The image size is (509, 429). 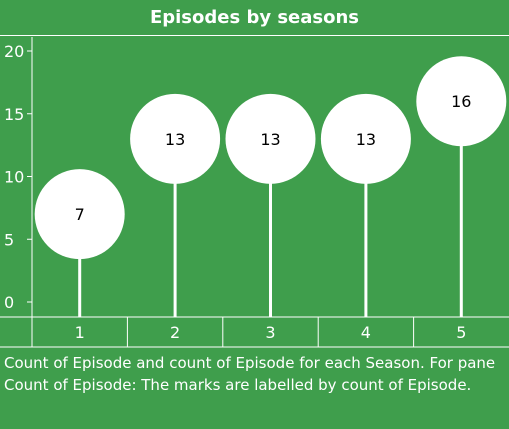 I want to click on chart-title: Episodes by seasons, so click(x=254, y=17).